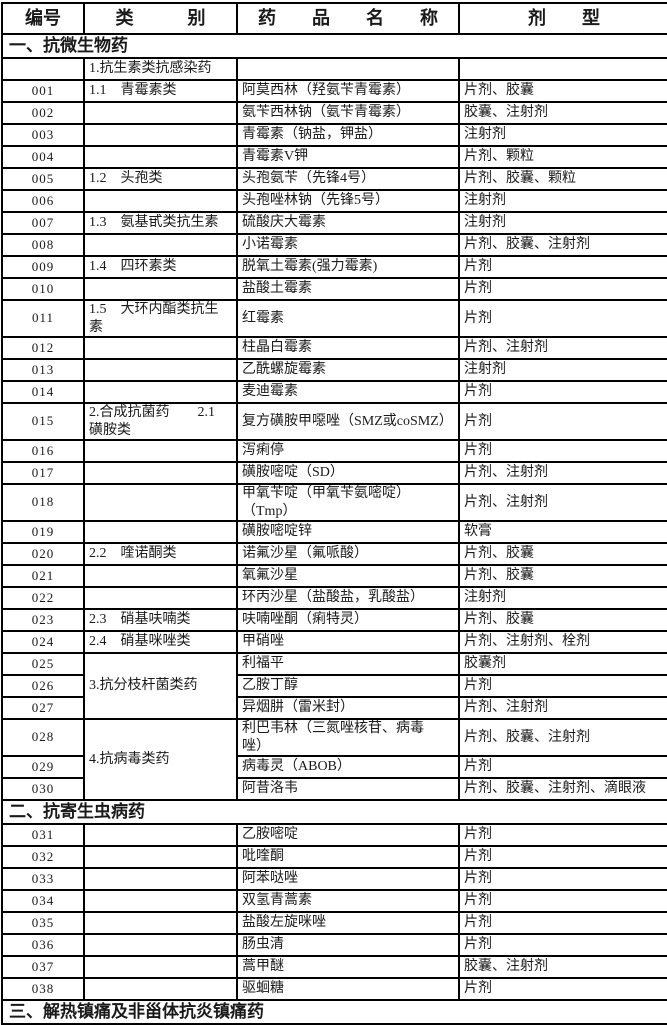  Describe the element at coordinates (43, 901) in the screenshot. I see `cell-number: 034` at that location.